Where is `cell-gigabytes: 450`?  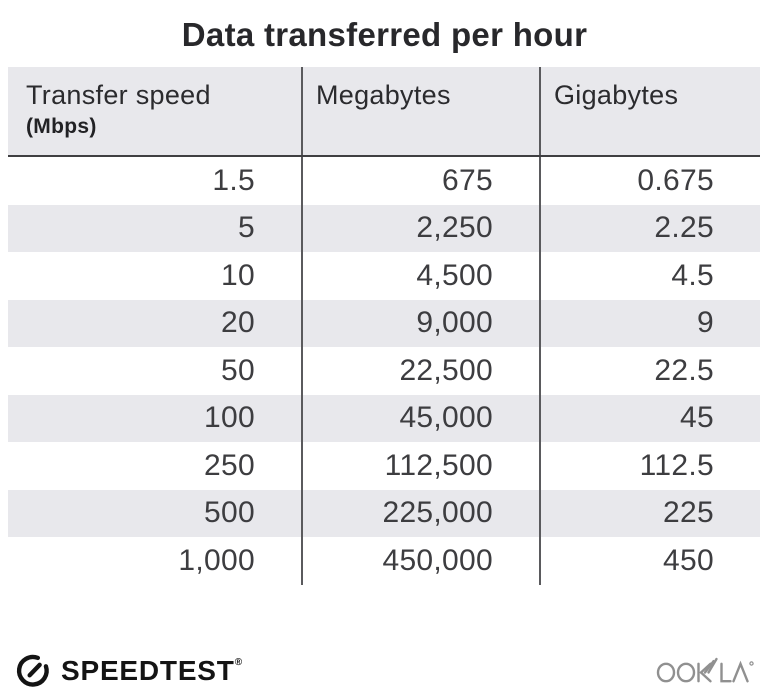
cell-gigabytes: 450 is located at coordinates (649, 561).